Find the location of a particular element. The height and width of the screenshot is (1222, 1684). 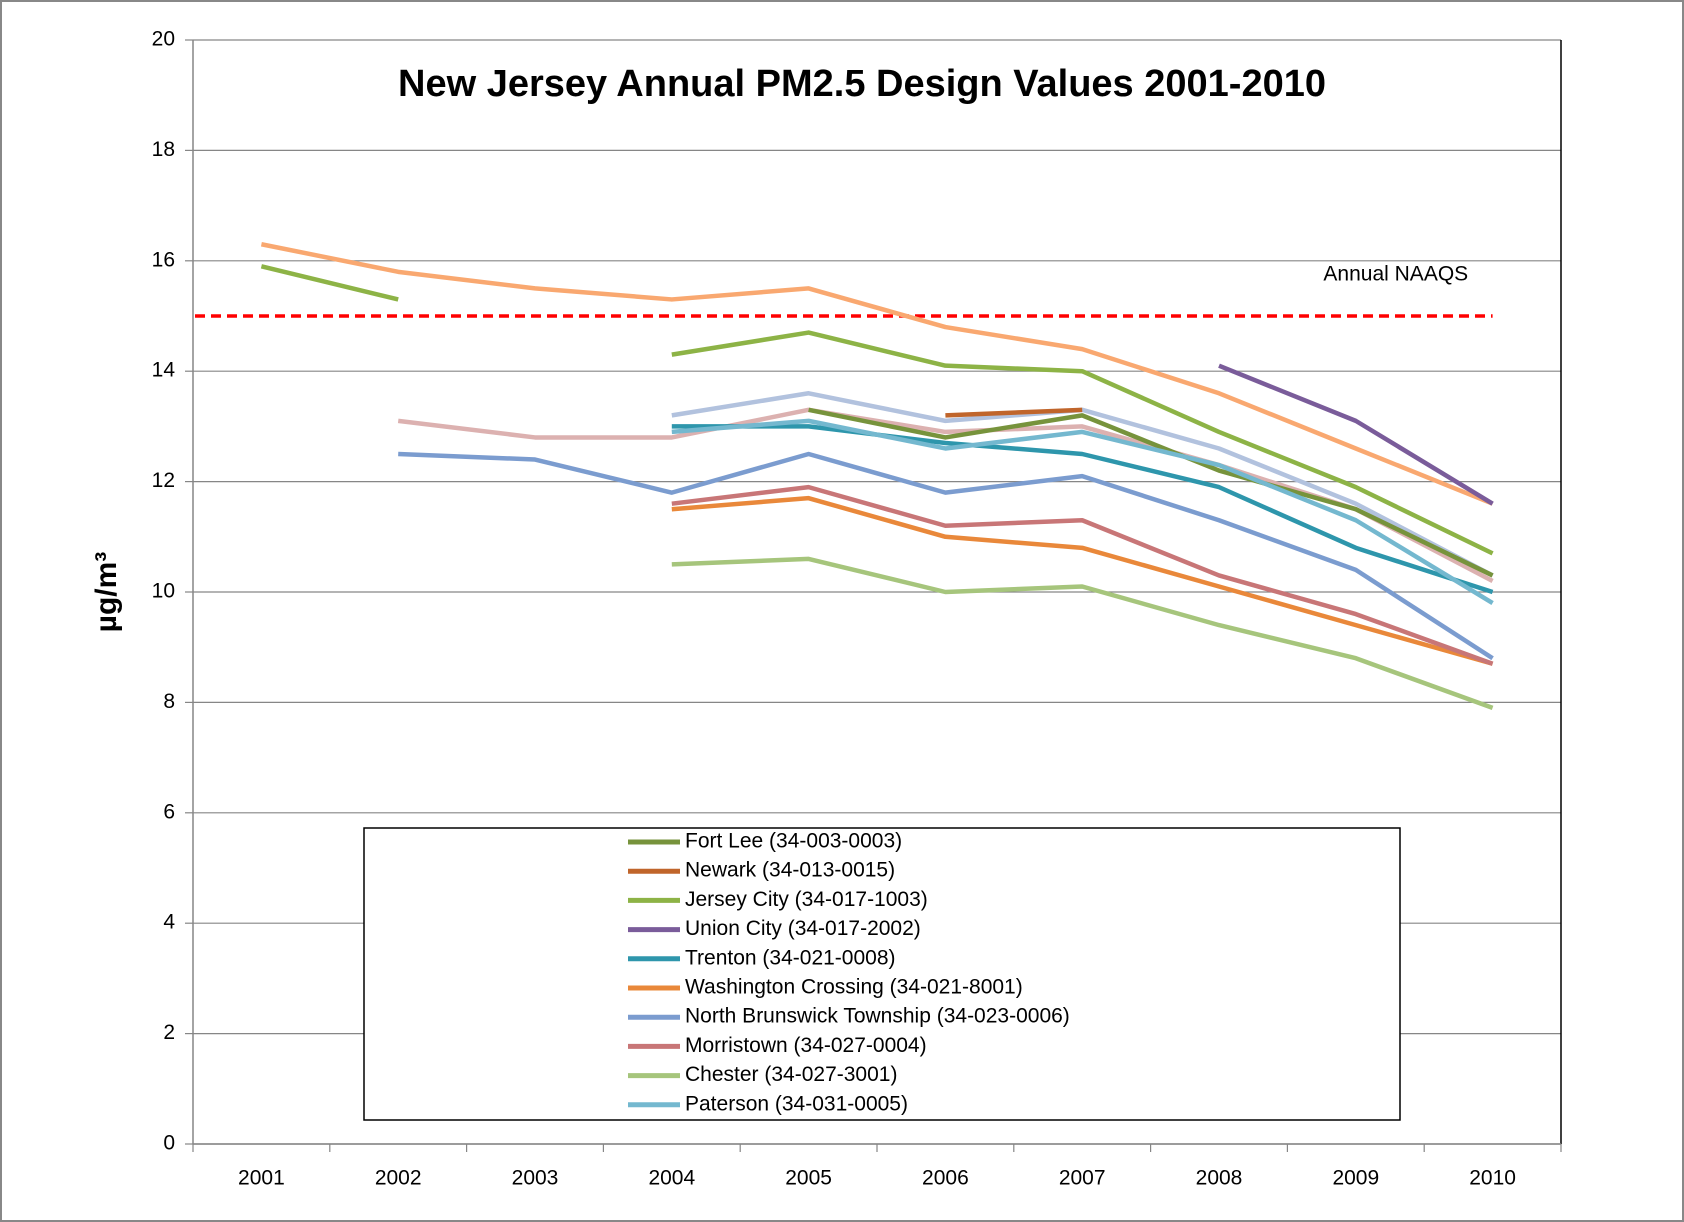

legend-label: North Brunswick Township (34-023-0006) is located at coordinates (877, 1016).